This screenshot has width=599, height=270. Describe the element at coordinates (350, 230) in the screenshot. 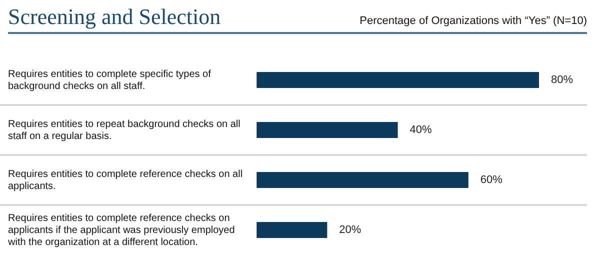

I see `data-label: 20%` at that location.